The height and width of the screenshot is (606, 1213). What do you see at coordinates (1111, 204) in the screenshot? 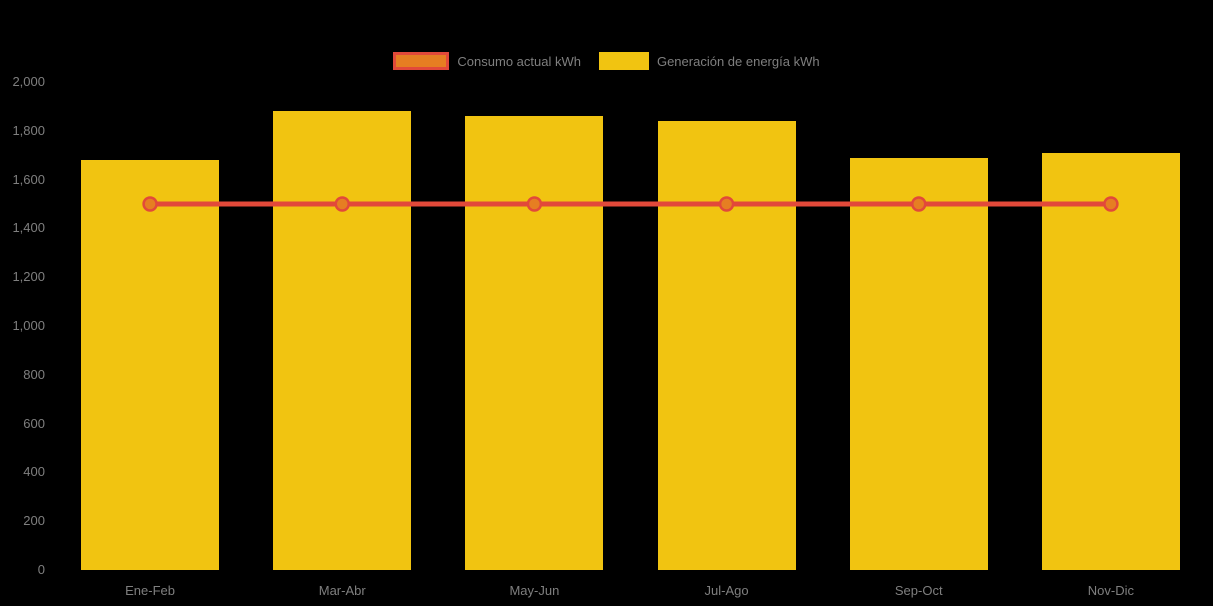
I see `consumption-line-marker: Nov-Dic: 1500` at bounding box center [1111, 204].